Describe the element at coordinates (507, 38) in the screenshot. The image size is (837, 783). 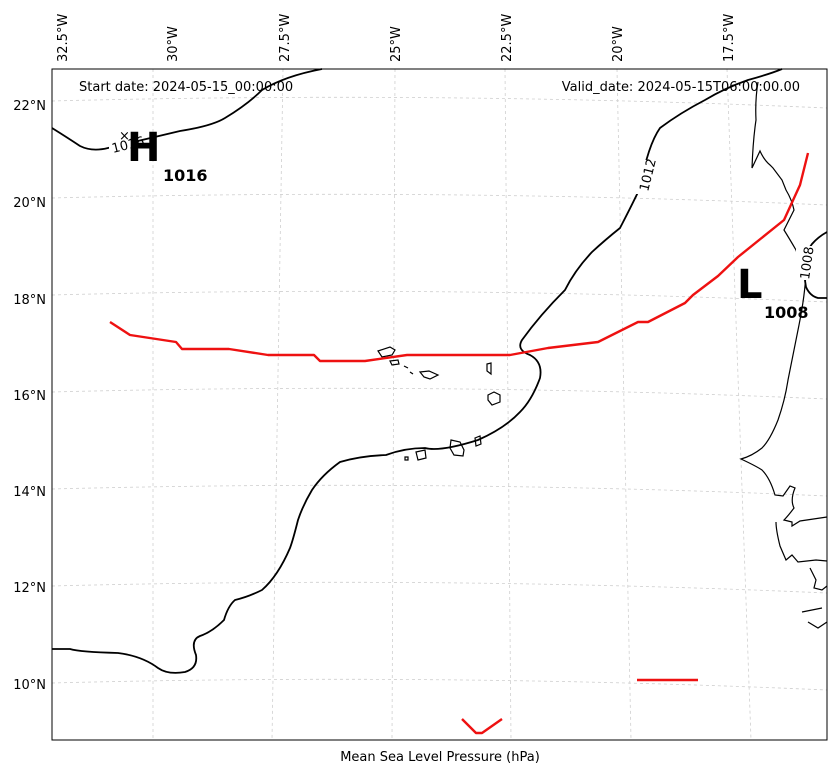
I see `lon-label: 22.5°W` at that location.